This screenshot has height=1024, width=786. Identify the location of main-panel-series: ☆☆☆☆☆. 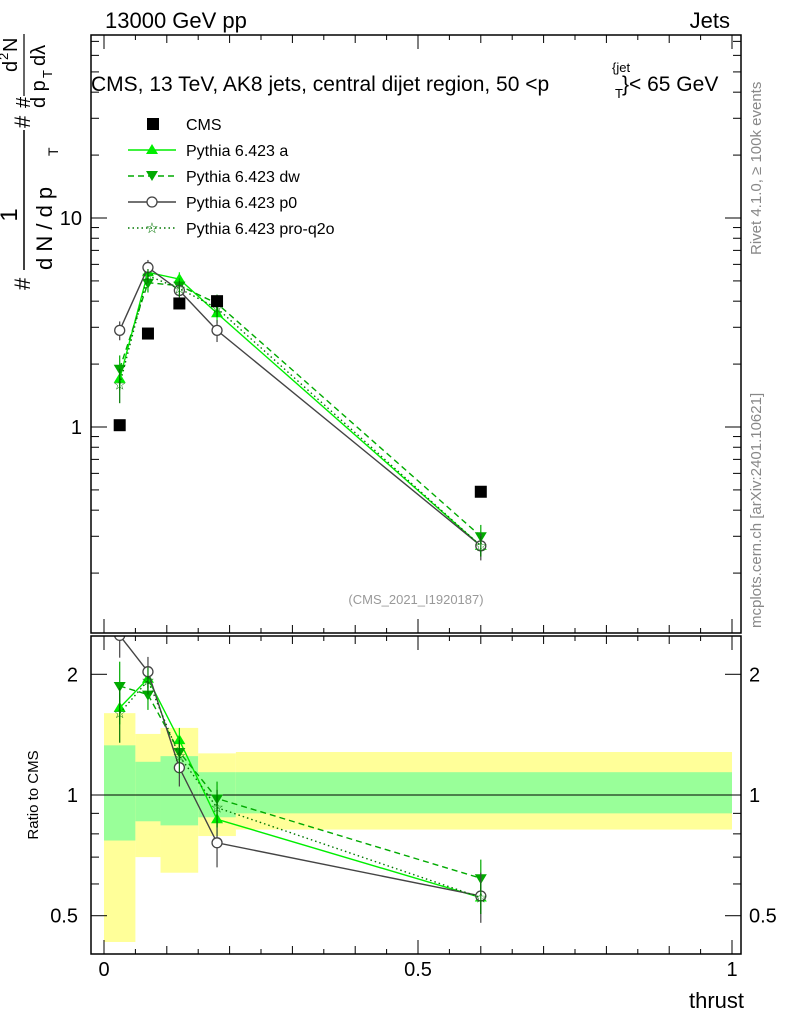
(300, 410).